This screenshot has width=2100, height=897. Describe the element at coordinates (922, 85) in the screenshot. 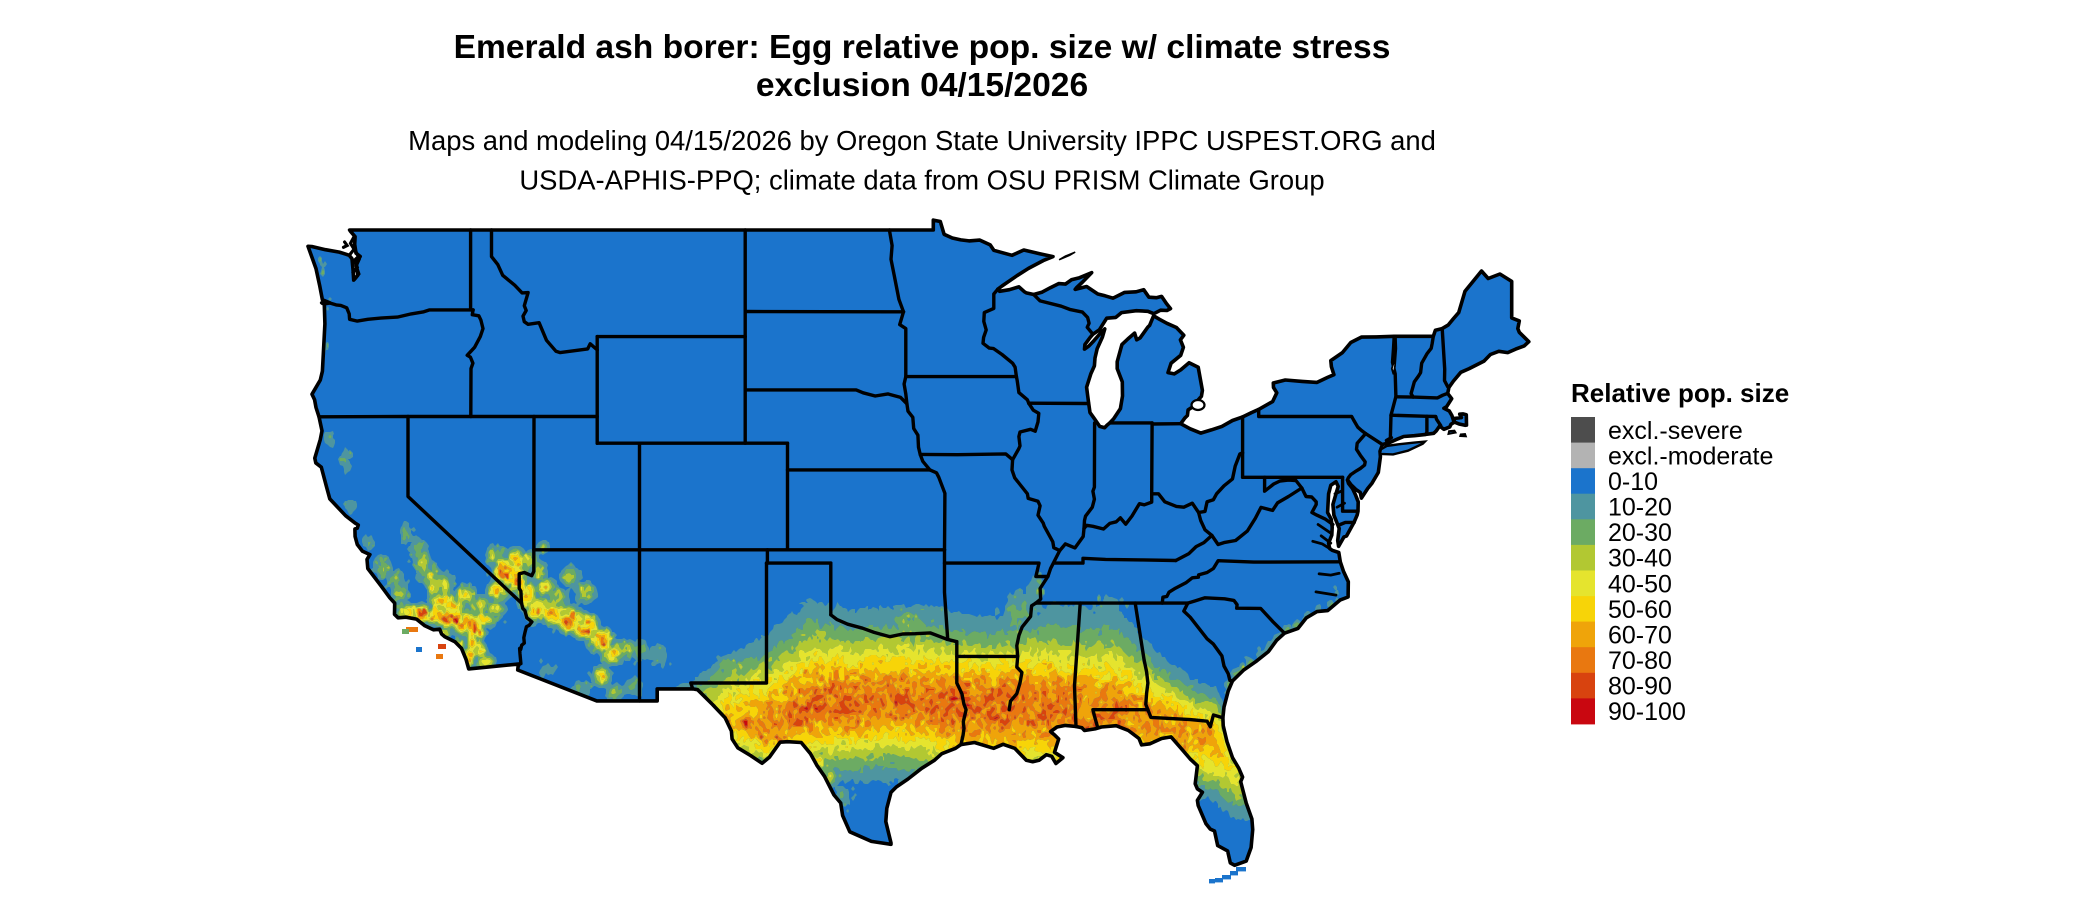

I see `svg-text: exclusion 04/15/2026` at that location.